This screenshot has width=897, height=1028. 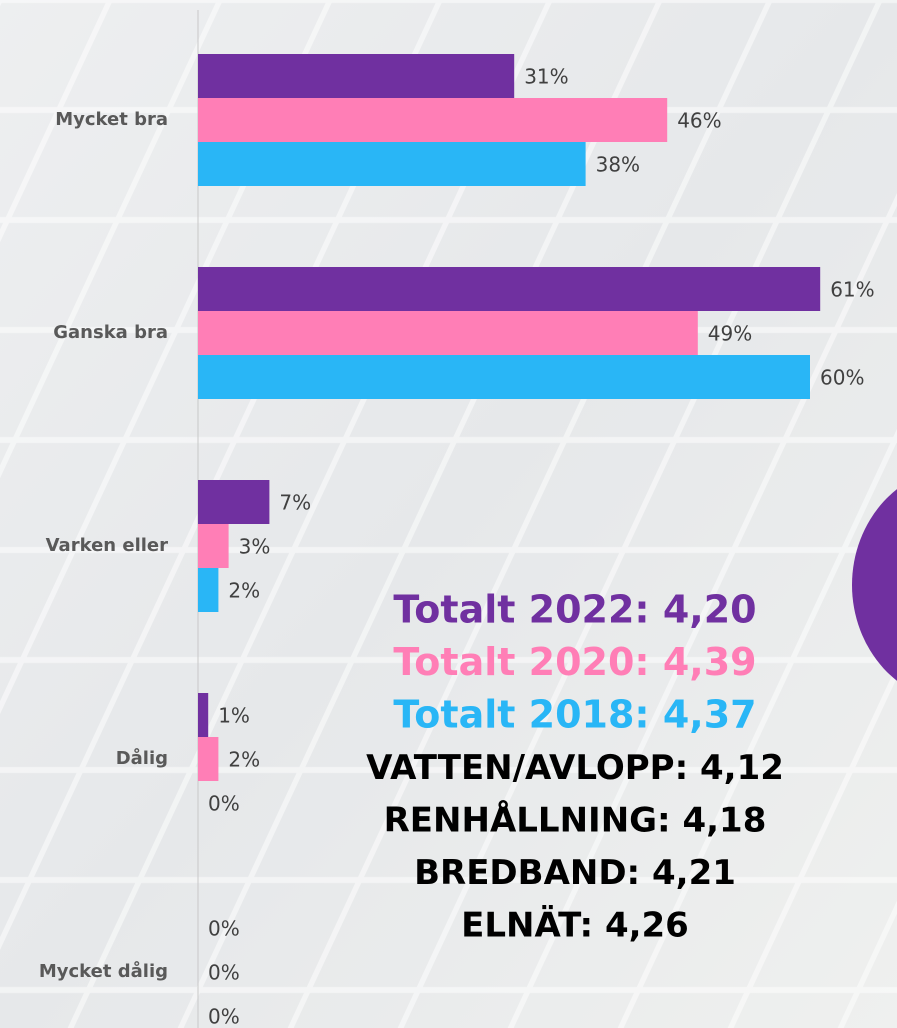 What do you see at coordinates (110, 332) in the screenshot?
I see `category-label: Ganska bra` at bounding box center [110, 332].